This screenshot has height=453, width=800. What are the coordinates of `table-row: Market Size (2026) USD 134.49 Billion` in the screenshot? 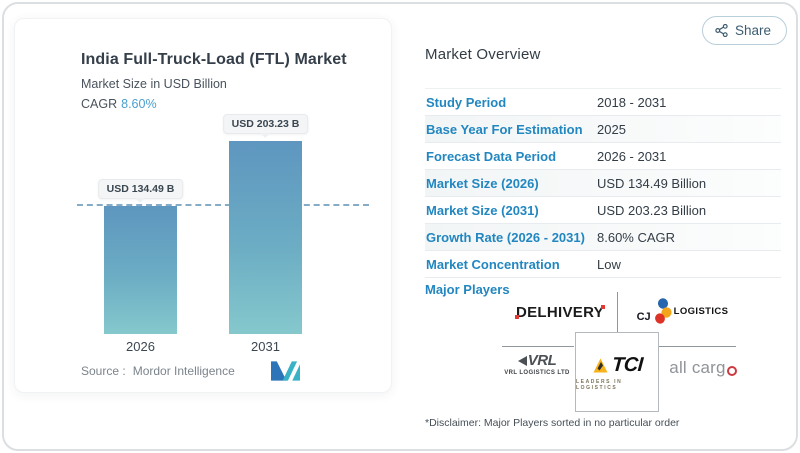 It's located at (603, 183).